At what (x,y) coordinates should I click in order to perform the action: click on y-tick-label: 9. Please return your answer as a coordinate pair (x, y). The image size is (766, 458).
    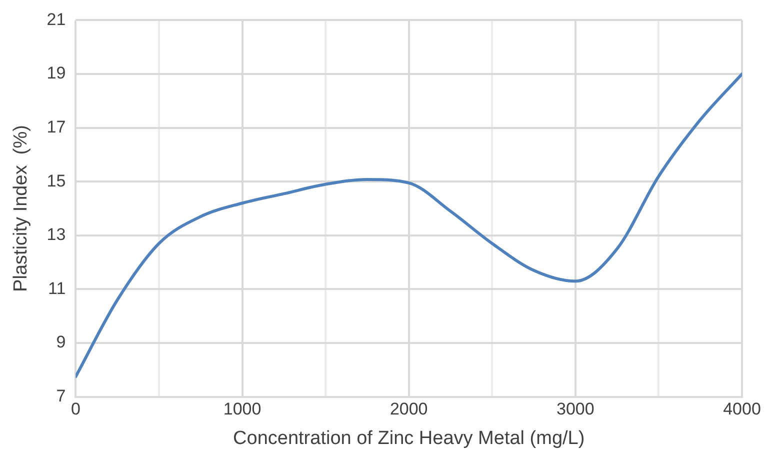
    Looking at the image, I should click on (61, 342).